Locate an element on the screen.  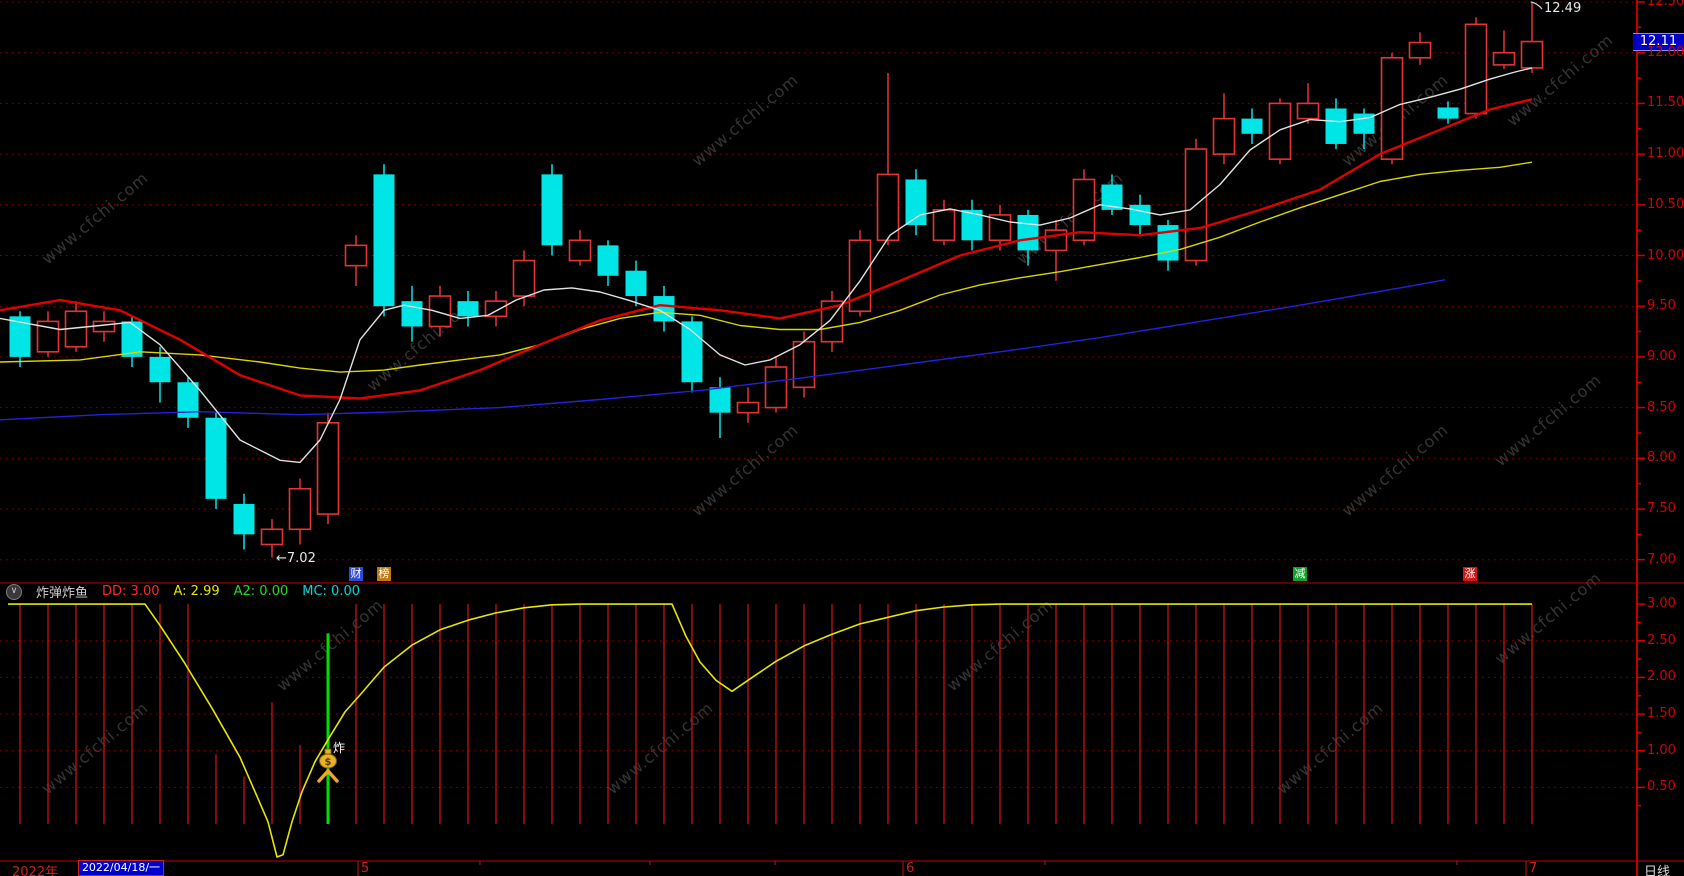
price-axis-label: 7.50 is located at coordinates (1661, 508).